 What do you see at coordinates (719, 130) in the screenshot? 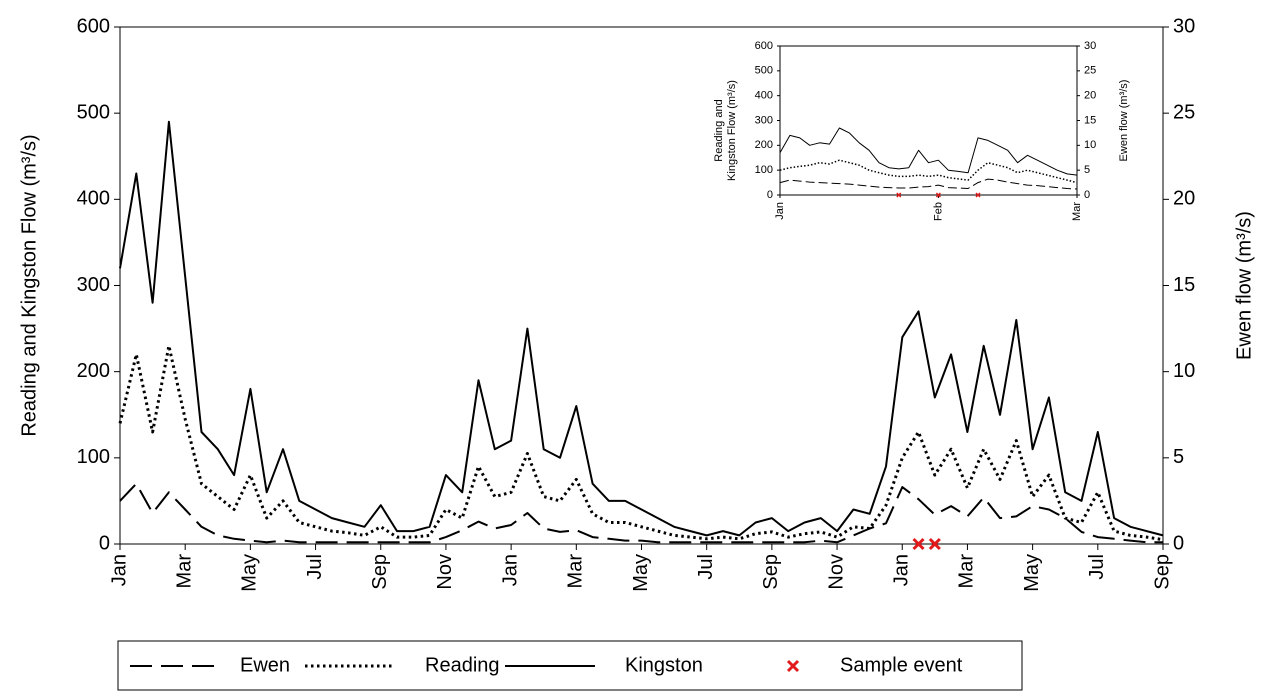
I see `y-axis-title: Reading and` at bounding box center [719, 130].